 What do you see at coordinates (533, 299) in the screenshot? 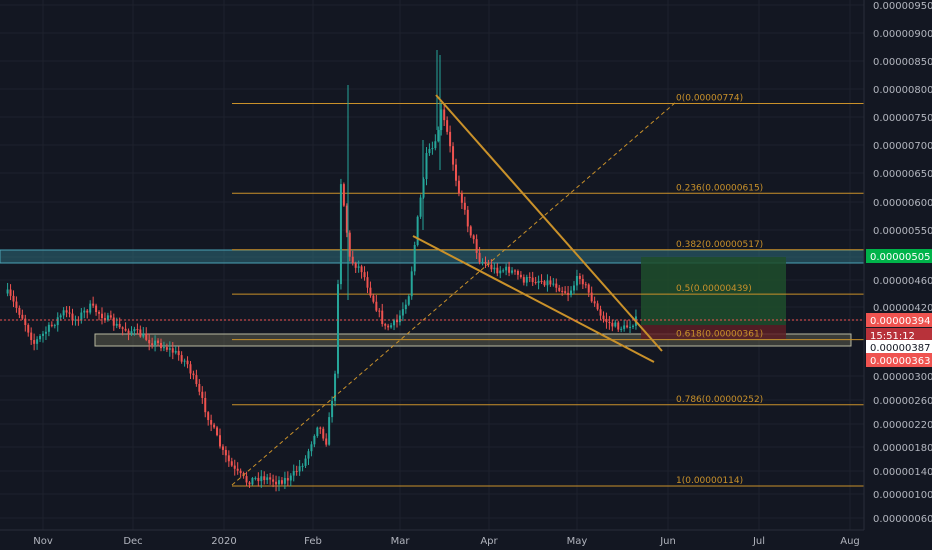
I see `descending-support-trendline` at bounding box center [533, 299].